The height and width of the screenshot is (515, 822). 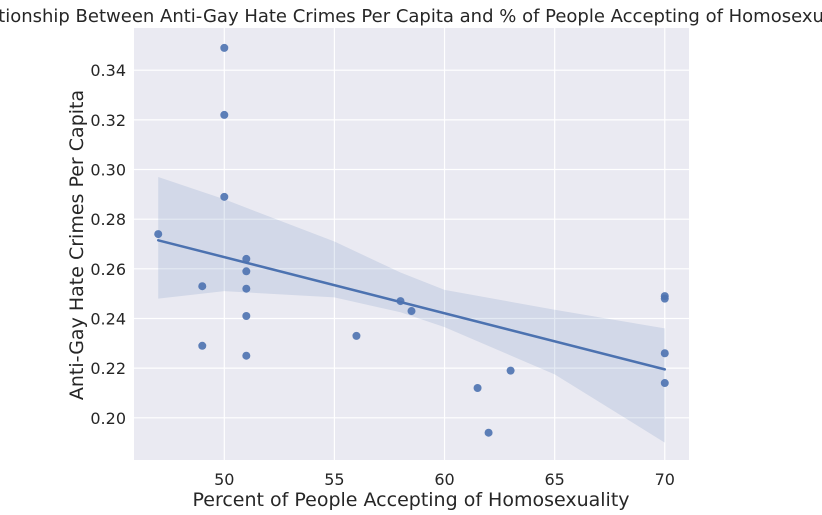 What do you see at coordinates (108, 219) in the screenshot?
I see `y-tick-label: 0.28` at bounding box center [108, 219].